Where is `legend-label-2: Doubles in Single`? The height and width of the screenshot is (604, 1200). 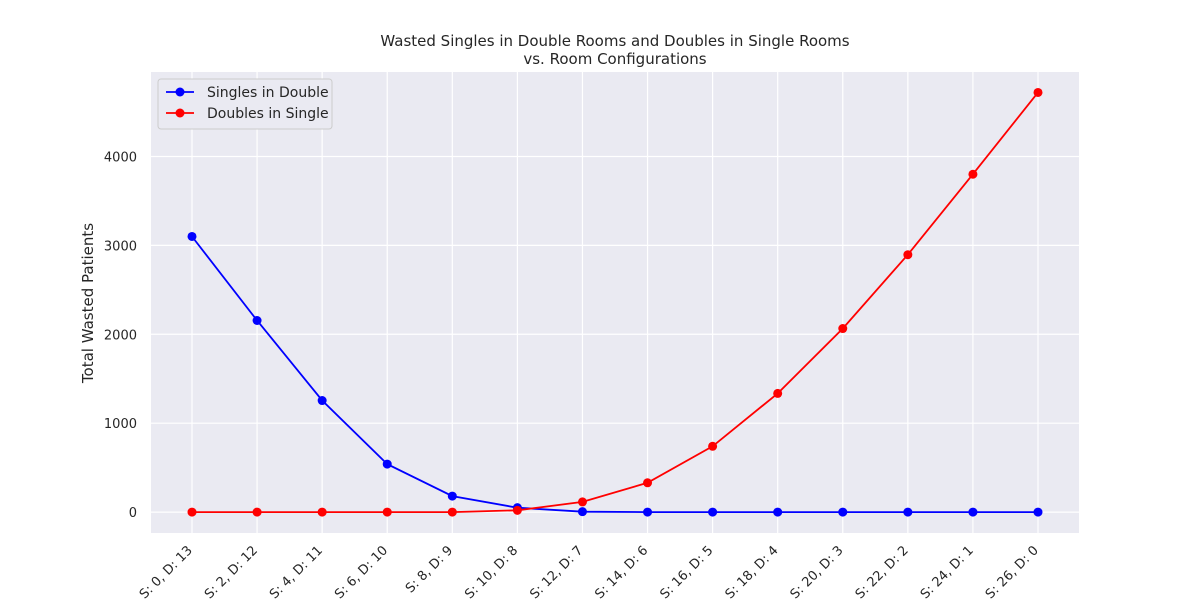
legend-label-2: Doubles in Single is located at coordinates (268, 114).